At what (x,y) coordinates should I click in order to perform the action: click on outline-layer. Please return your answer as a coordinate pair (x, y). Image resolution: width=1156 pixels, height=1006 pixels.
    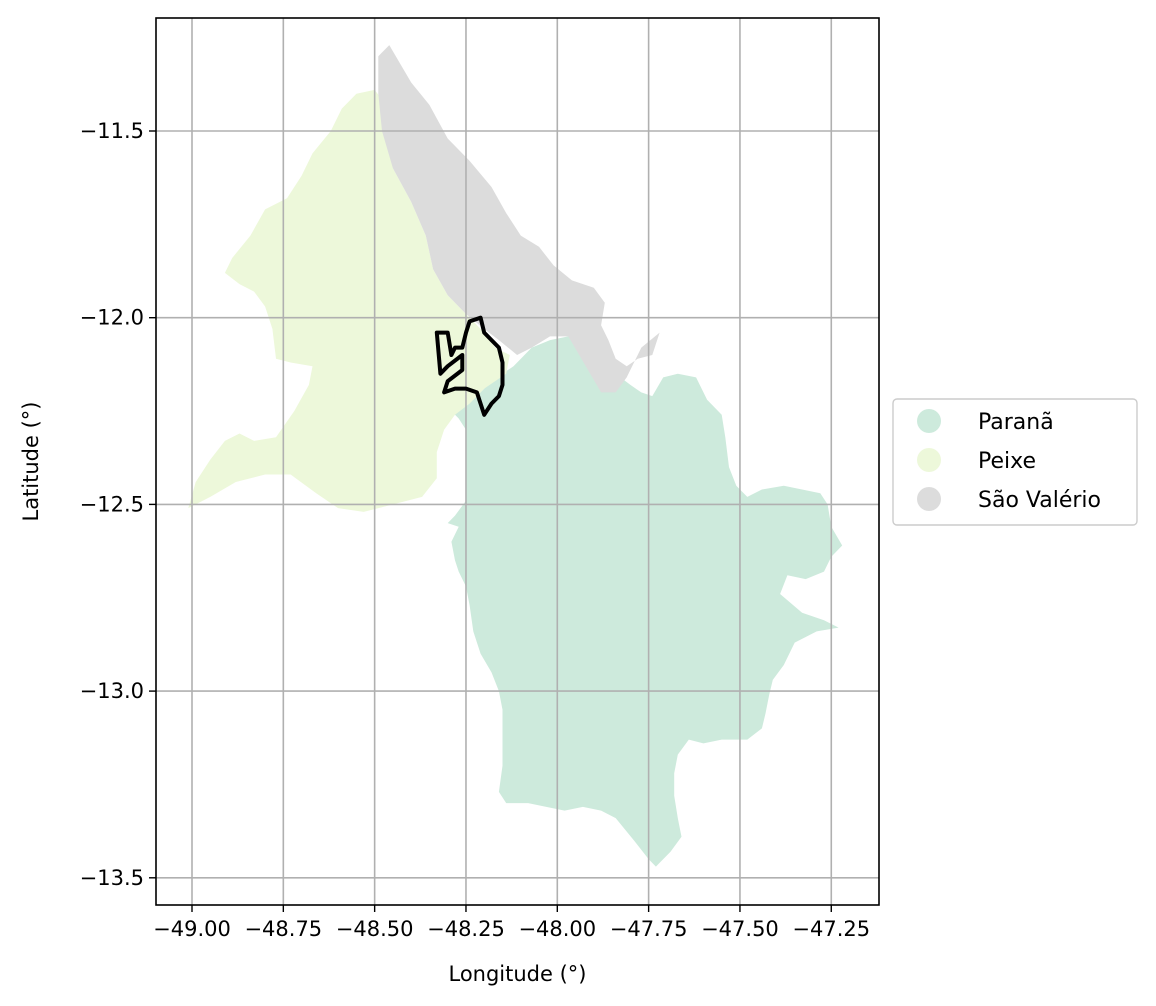
    Looking at the image, I should click on (469, 366).